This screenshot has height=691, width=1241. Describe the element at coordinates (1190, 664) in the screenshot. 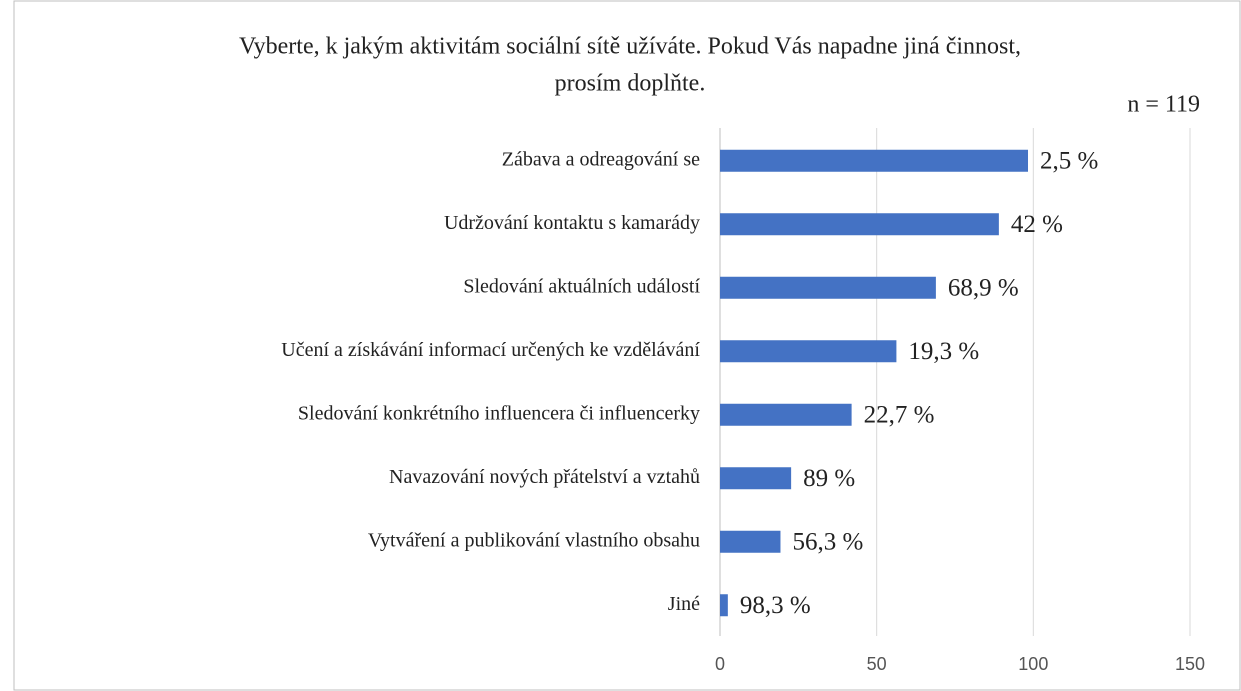

I see `x-tick-label: 150` at that location.